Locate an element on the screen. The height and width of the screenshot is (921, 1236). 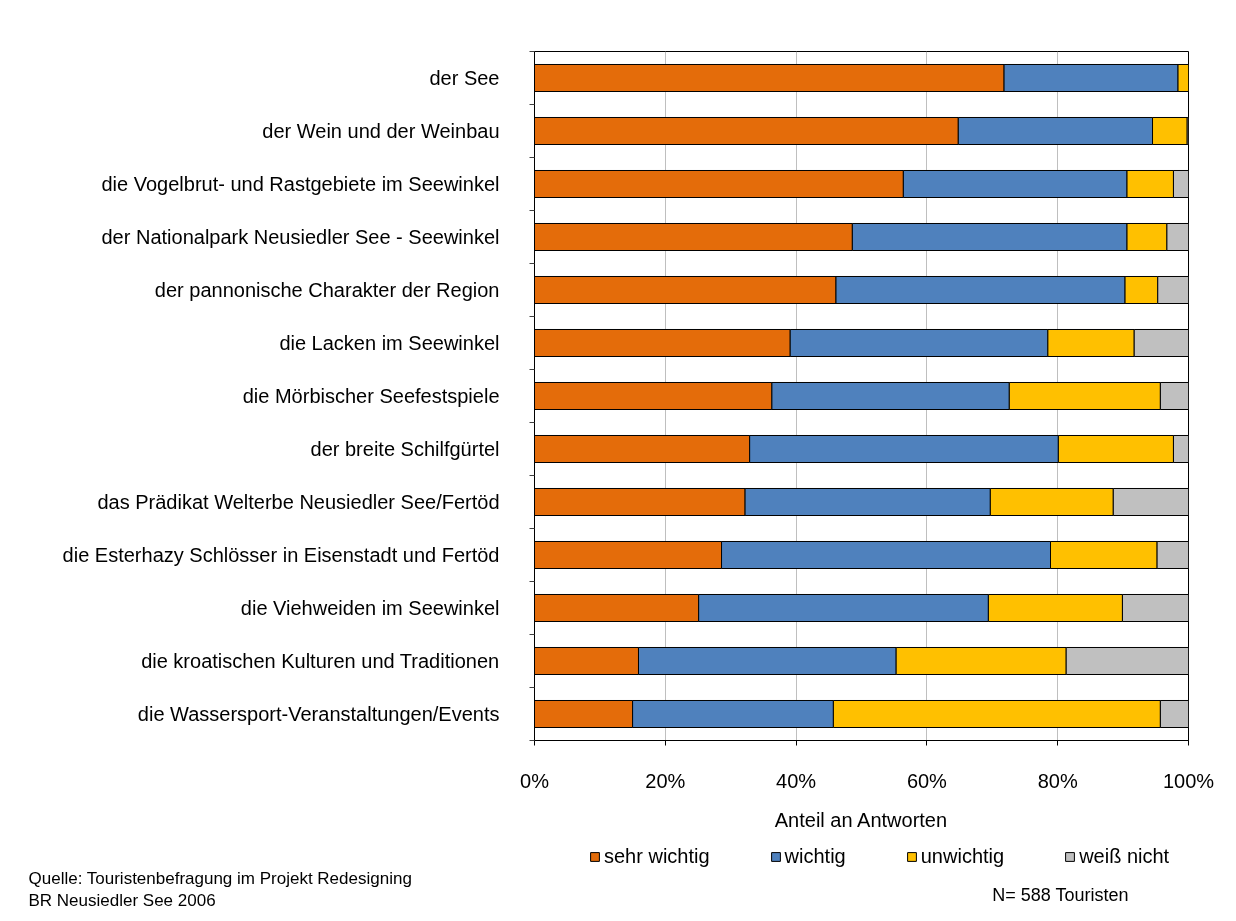
legend-label: wichtig is located at coordinates (815, 856).